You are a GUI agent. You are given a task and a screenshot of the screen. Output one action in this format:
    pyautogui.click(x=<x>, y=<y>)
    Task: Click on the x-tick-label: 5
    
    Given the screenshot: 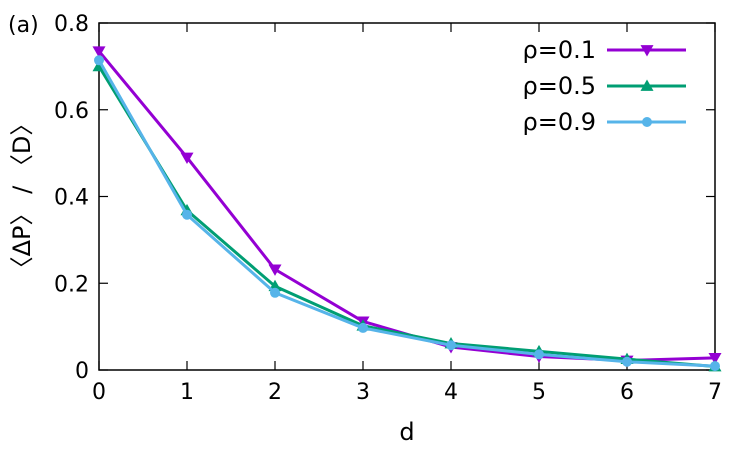 What is the action you would take?
    pyautogui.click(x=539, y=392)
    